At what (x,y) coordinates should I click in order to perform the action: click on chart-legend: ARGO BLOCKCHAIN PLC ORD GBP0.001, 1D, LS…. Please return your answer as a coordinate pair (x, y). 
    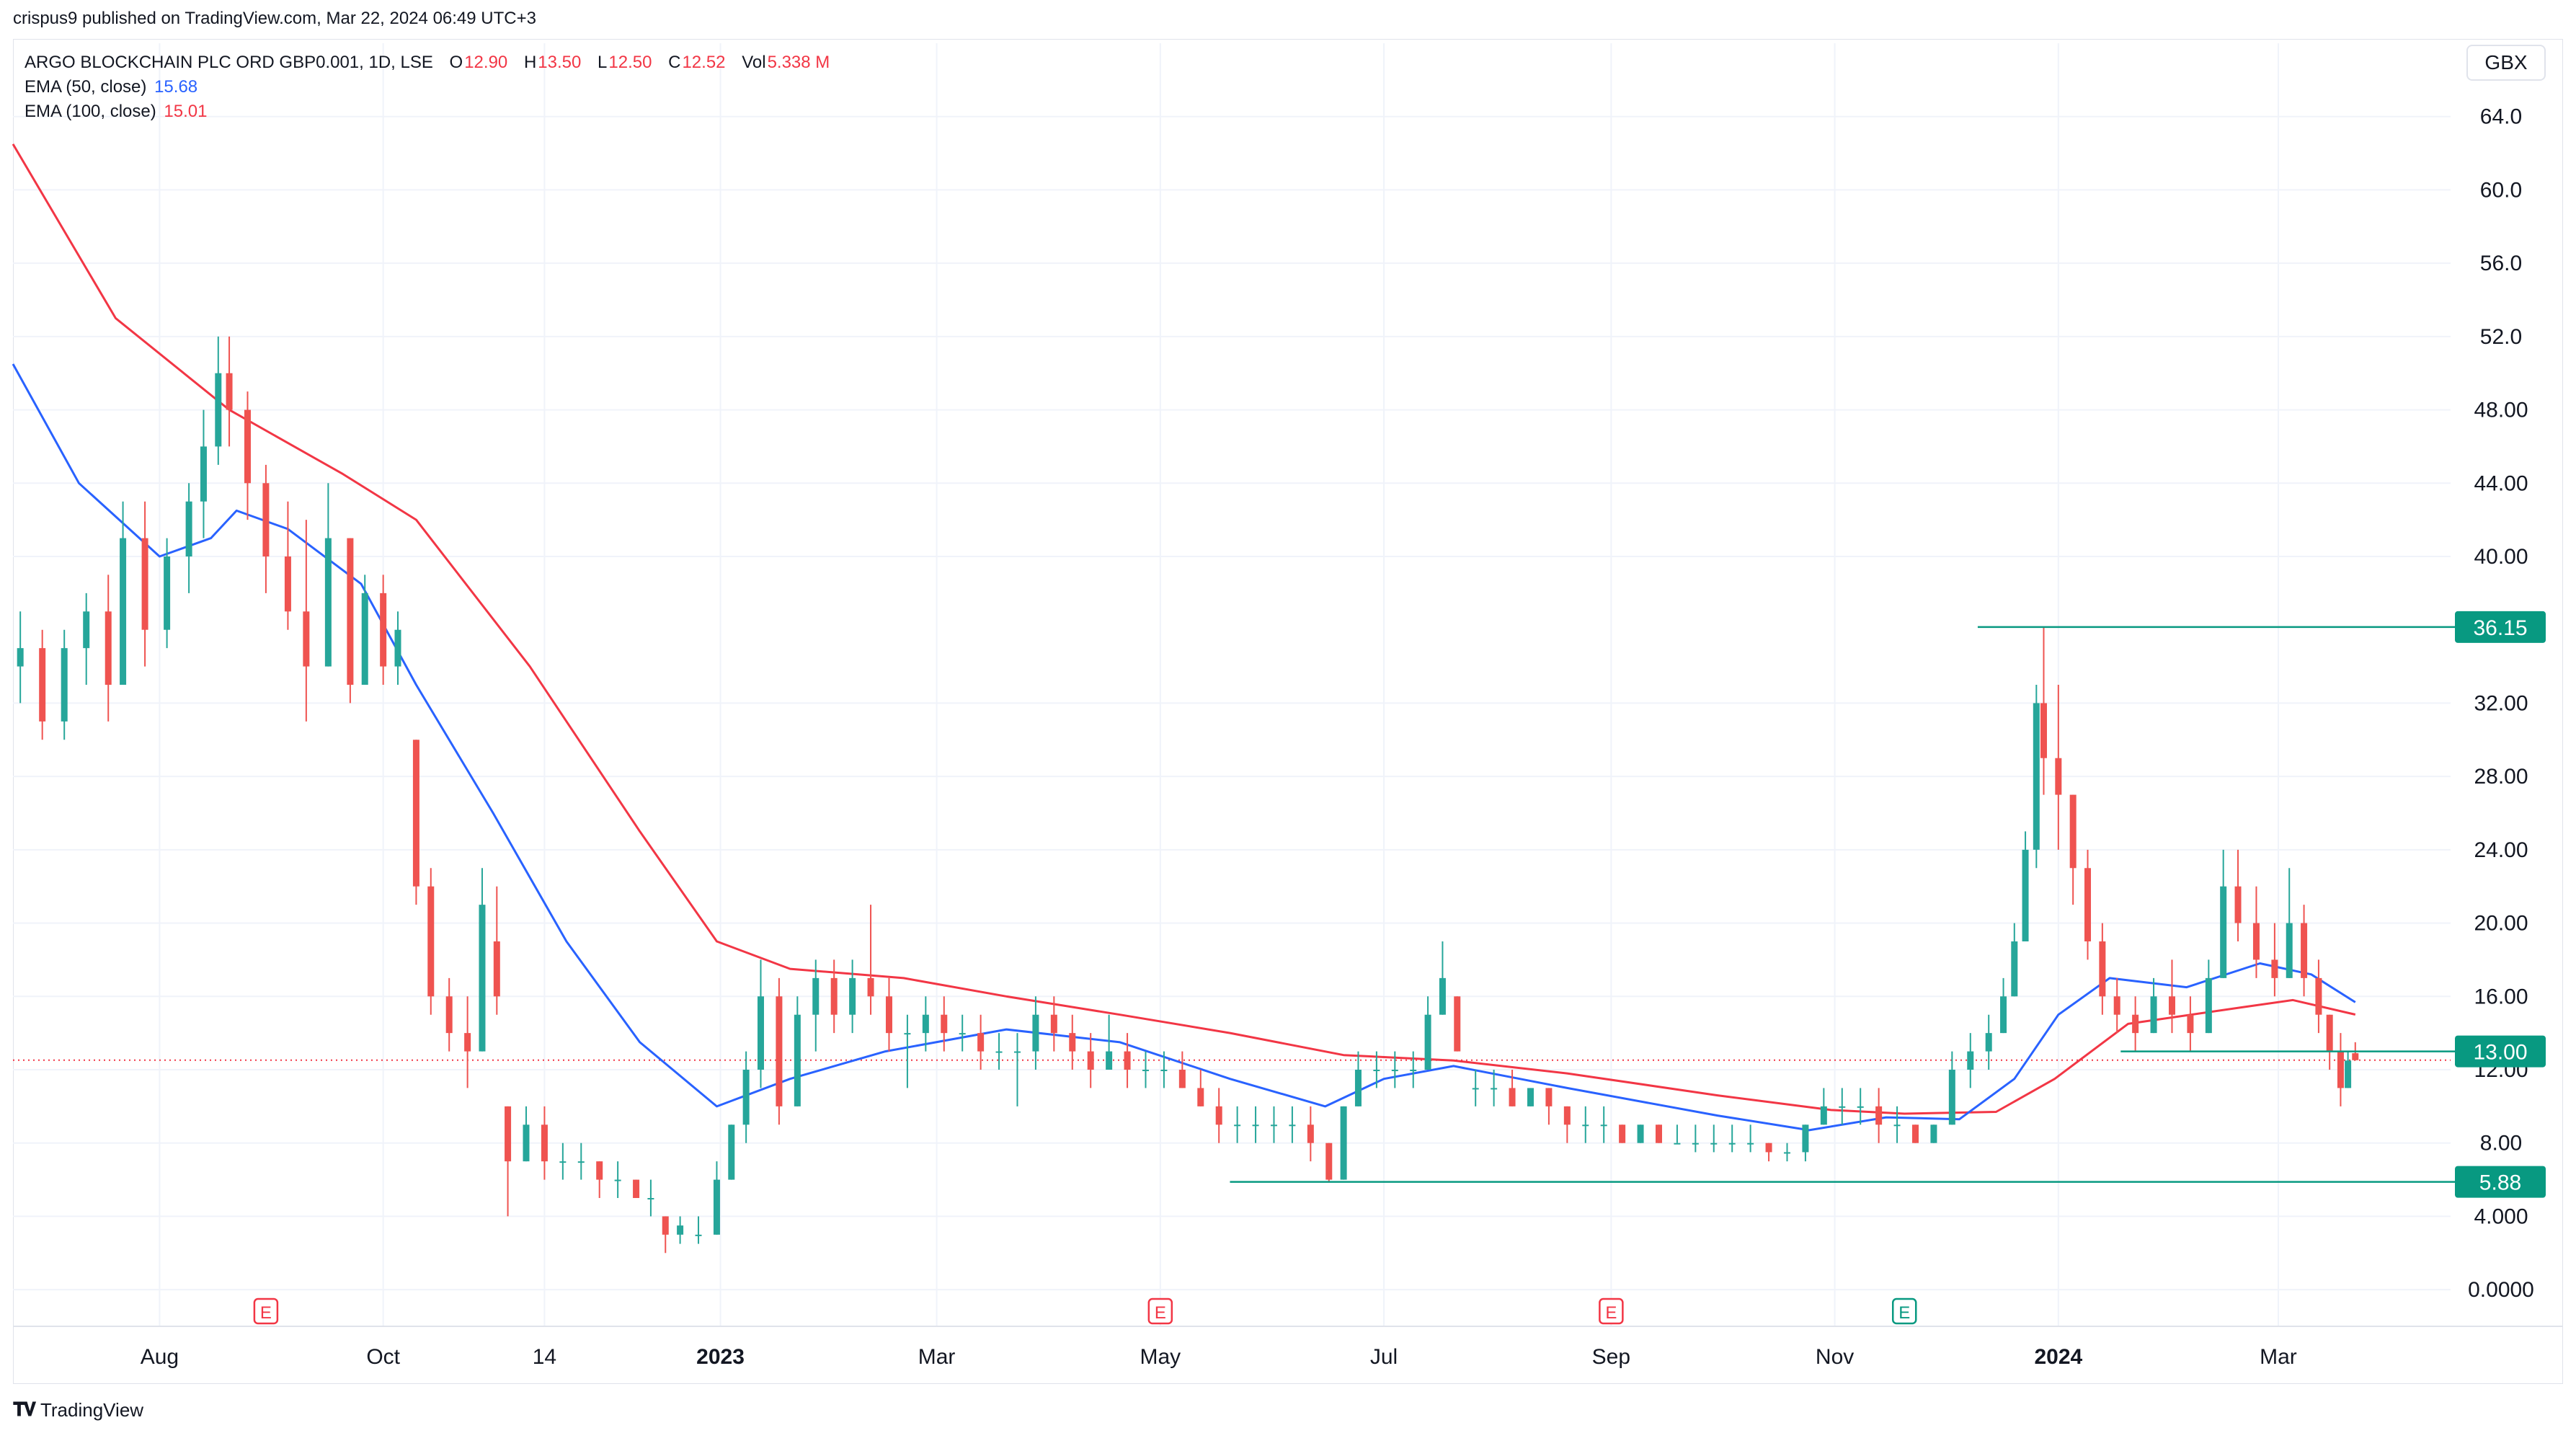
    Looking at the image, I should click on (428, 87).